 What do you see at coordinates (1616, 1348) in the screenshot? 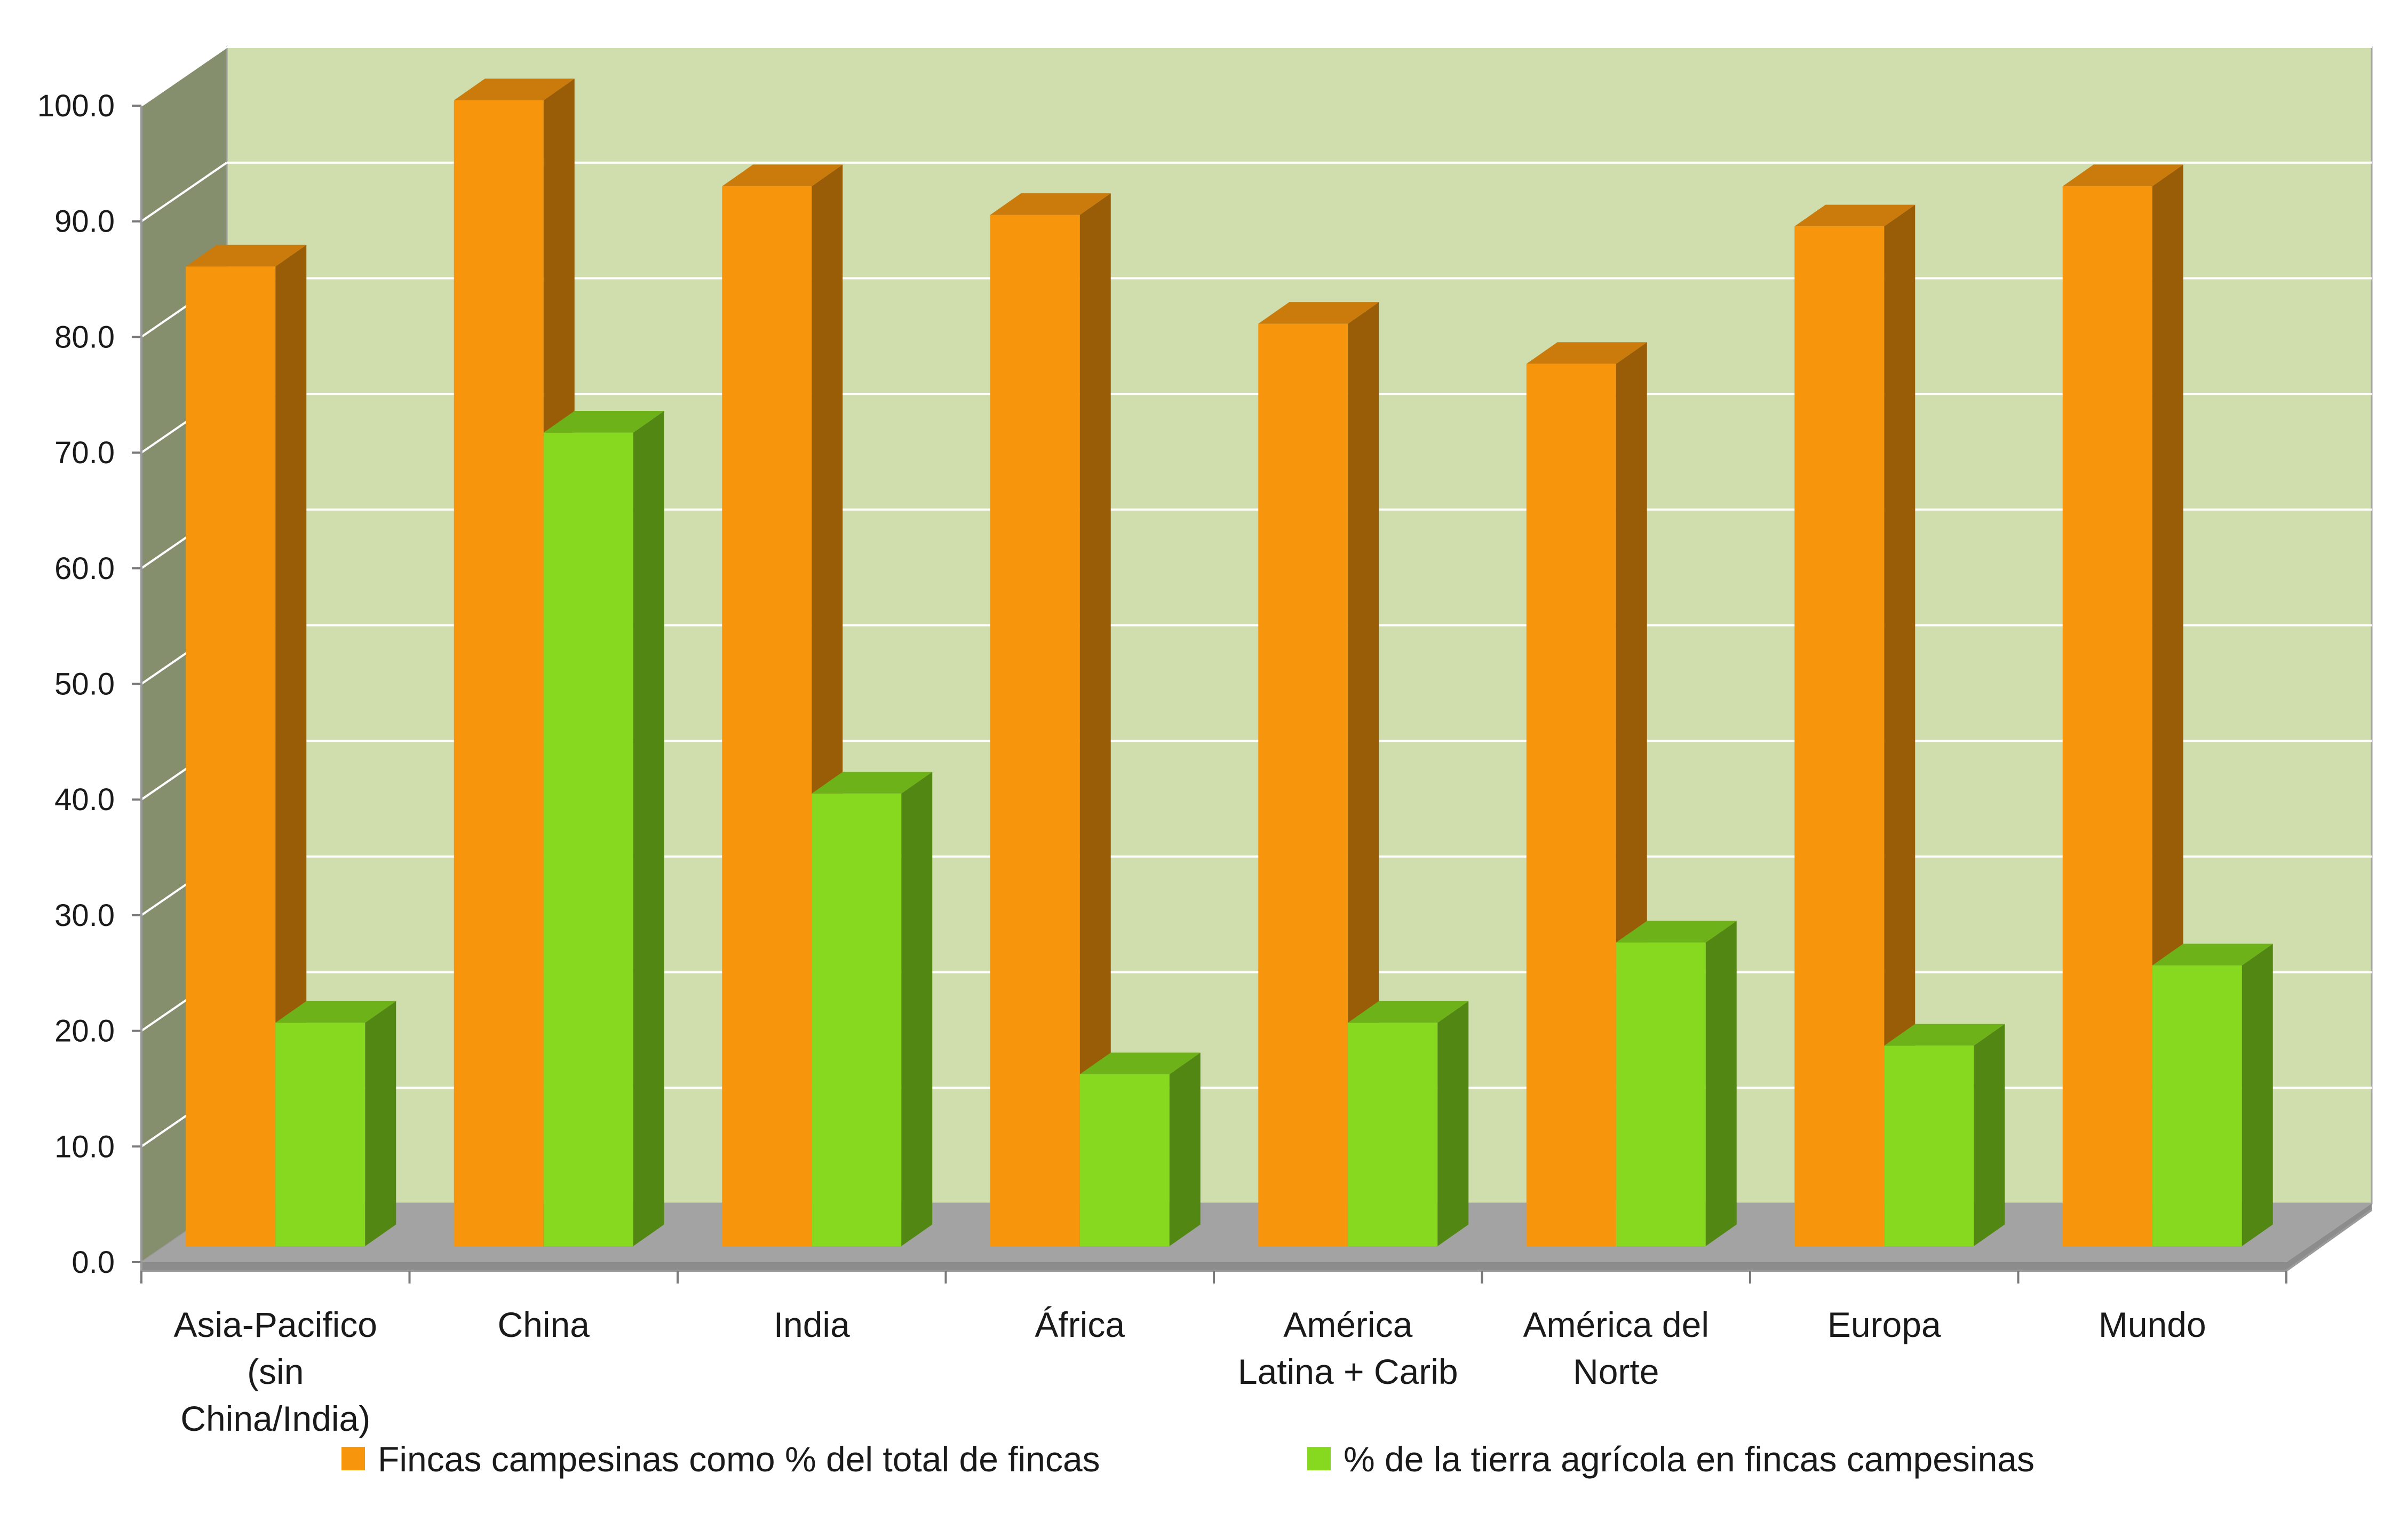
I see `category-label: América del Norte` at bounding box center [1616, 1348].